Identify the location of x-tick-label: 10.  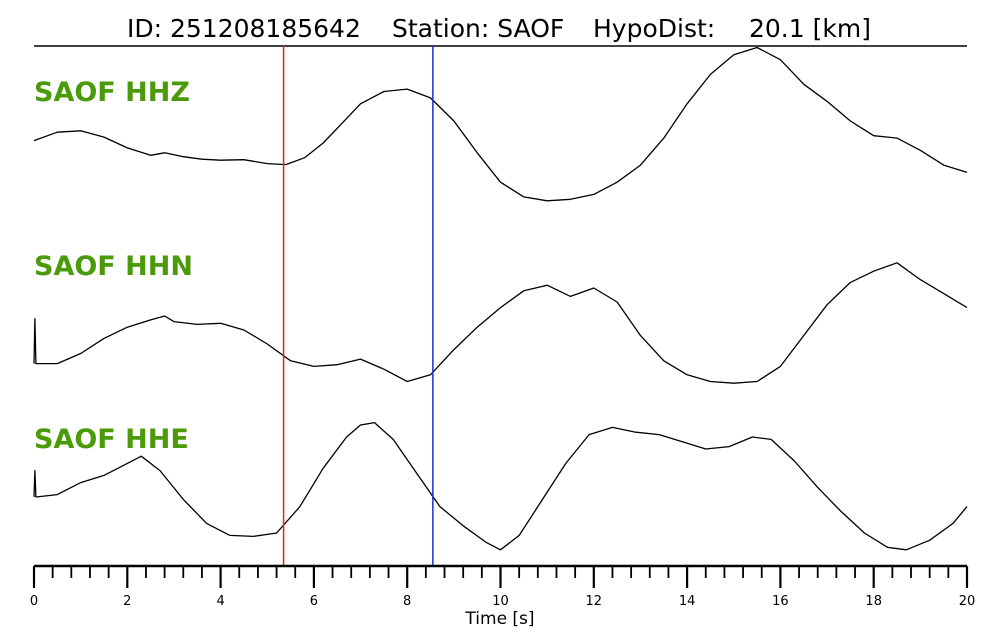
(500, 601).